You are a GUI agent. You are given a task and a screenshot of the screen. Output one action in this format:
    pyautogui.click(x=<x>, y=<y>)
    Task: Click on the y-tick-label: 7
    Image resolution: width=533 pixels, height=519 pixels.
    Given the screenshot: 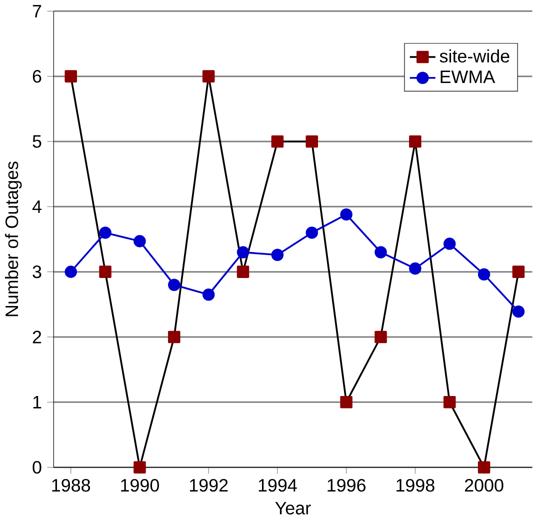 What is the action you would take?
    pyautogui.click(x=37, y=11)
    